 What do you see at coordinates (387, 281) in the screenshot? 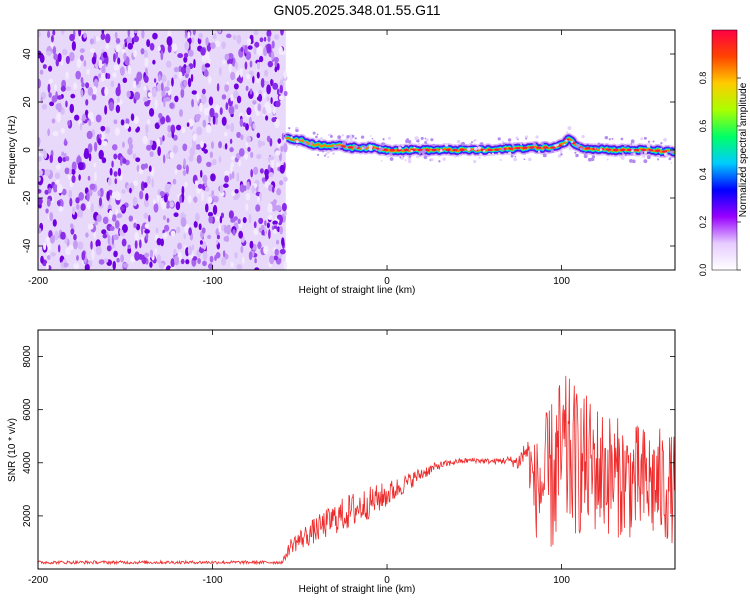
I see `x-tick-label: 0` at bounding box center [387, 281].